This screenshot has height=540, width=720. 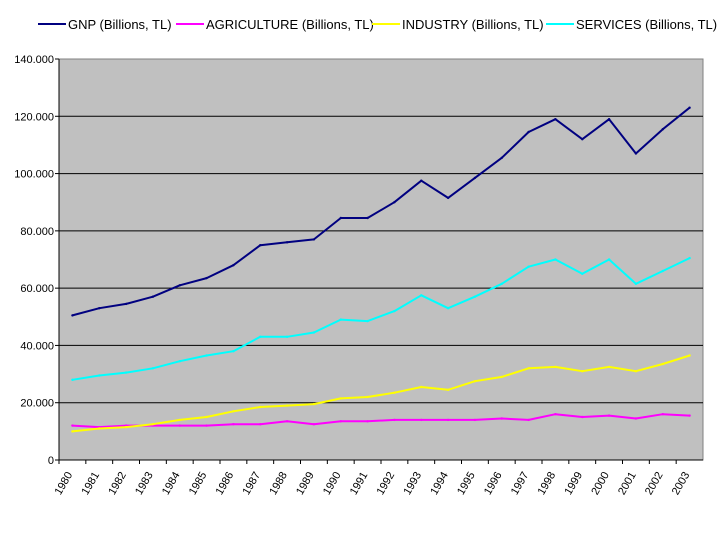 I want to click on x-tick-label: 1986, so click(x=225, y=483).